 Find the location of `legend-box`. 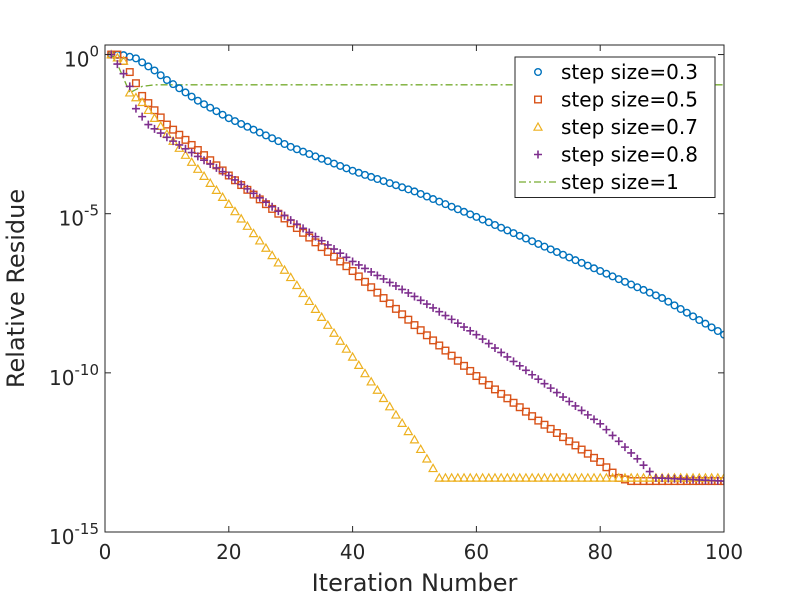

legend-box is located at coordinates (615, 127).